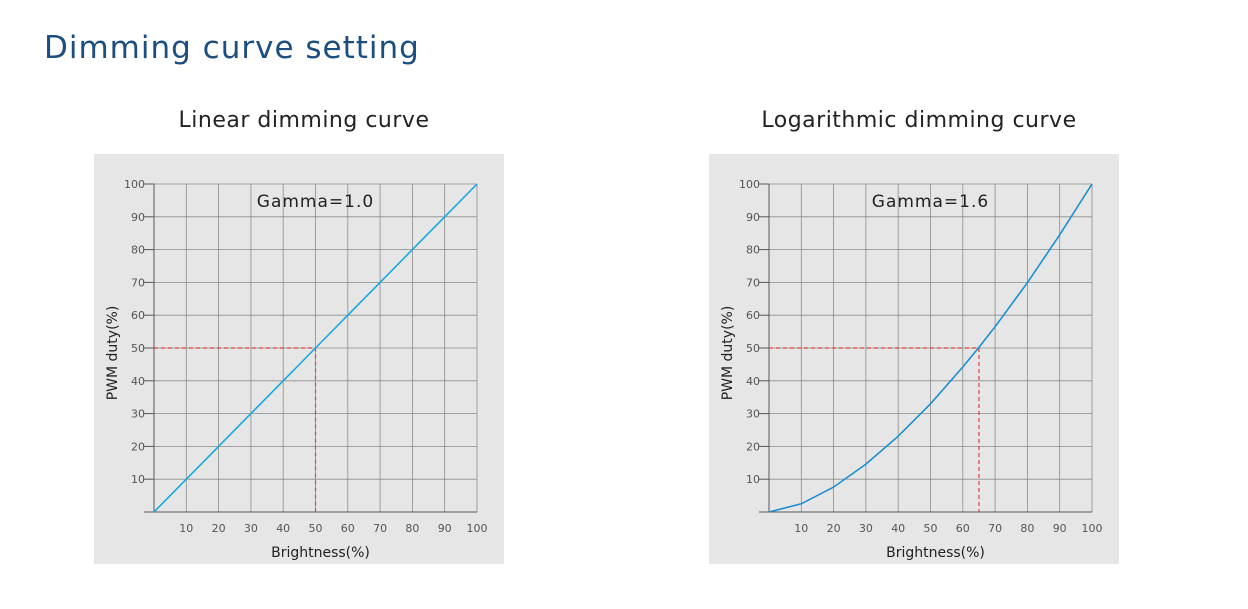 The height and width of the screenshot is (609, 1248). I want to click on gamma-annotation: Gamma=1.6, so click(930, 202).